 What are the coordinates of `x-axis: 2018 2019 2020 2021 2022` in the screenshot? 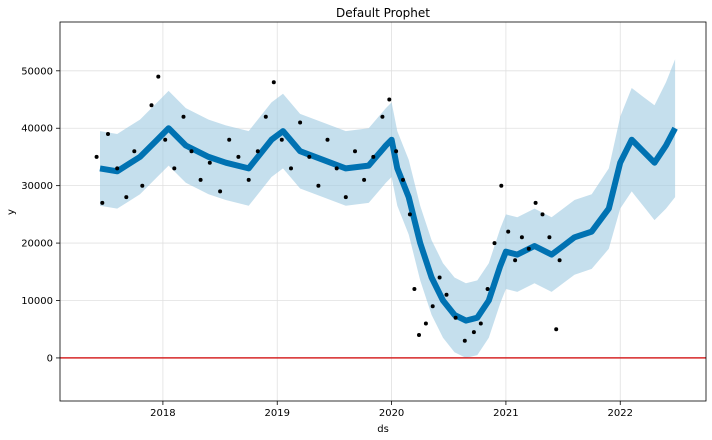 It's located at (391, 410).